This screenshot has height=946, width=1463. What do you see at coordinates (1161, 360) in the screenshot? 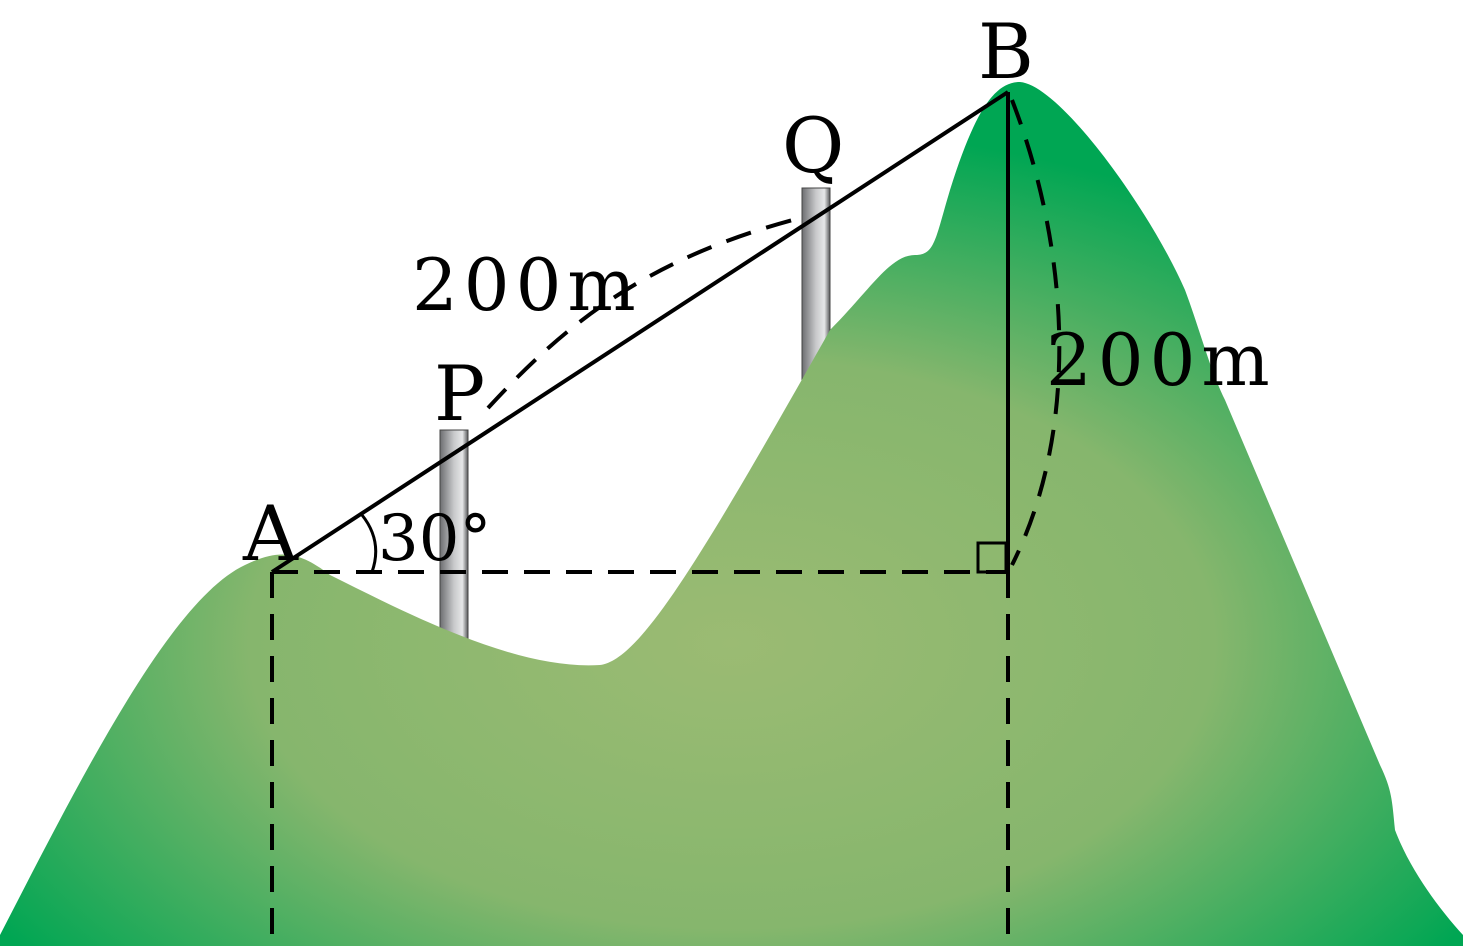
I see `label-height: 200m` at bounding box center [1161, 360].